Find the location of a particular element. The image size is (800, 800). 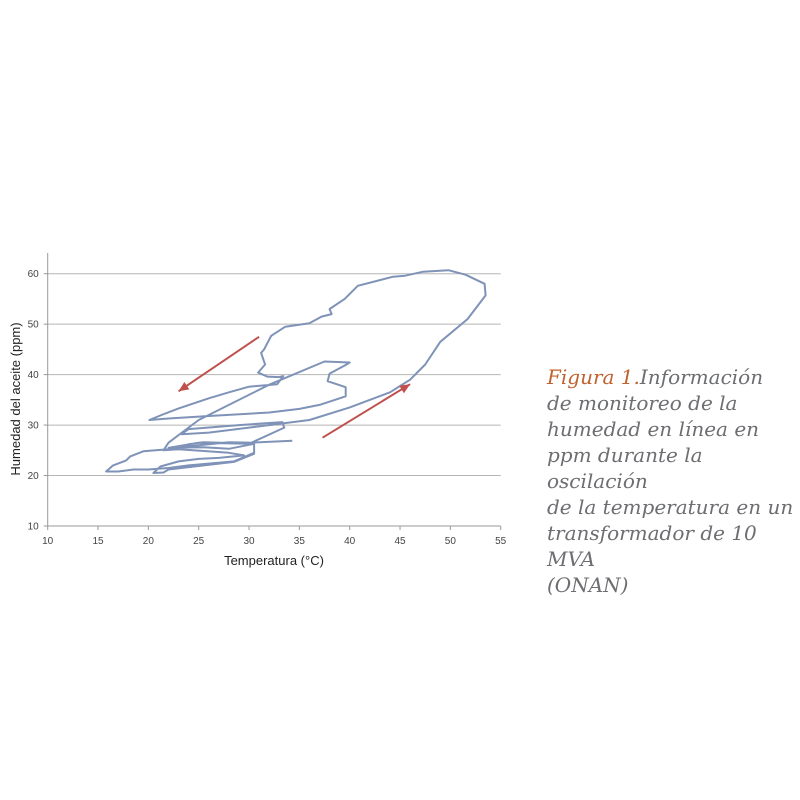

x-tick-label: 15 is located at coordinates (98, 541).